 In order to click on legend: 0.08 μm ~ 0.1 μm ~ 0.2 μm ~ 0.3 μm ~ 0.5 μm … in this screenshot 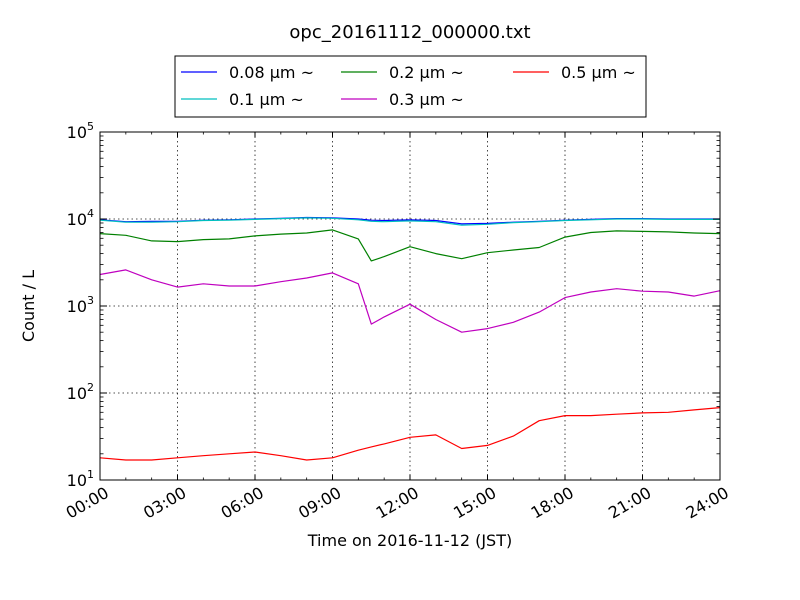, I will do `click(410, 86)`.